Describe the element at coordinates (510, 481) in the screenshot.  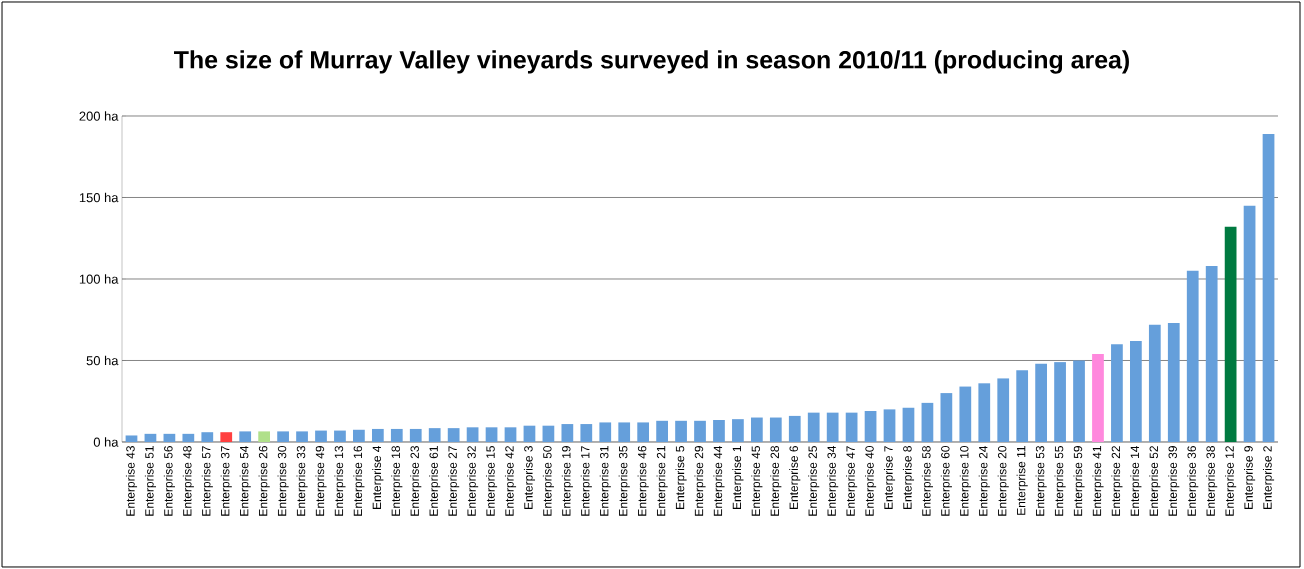
I see `x-tick-label: Enterprise 42` at that location.